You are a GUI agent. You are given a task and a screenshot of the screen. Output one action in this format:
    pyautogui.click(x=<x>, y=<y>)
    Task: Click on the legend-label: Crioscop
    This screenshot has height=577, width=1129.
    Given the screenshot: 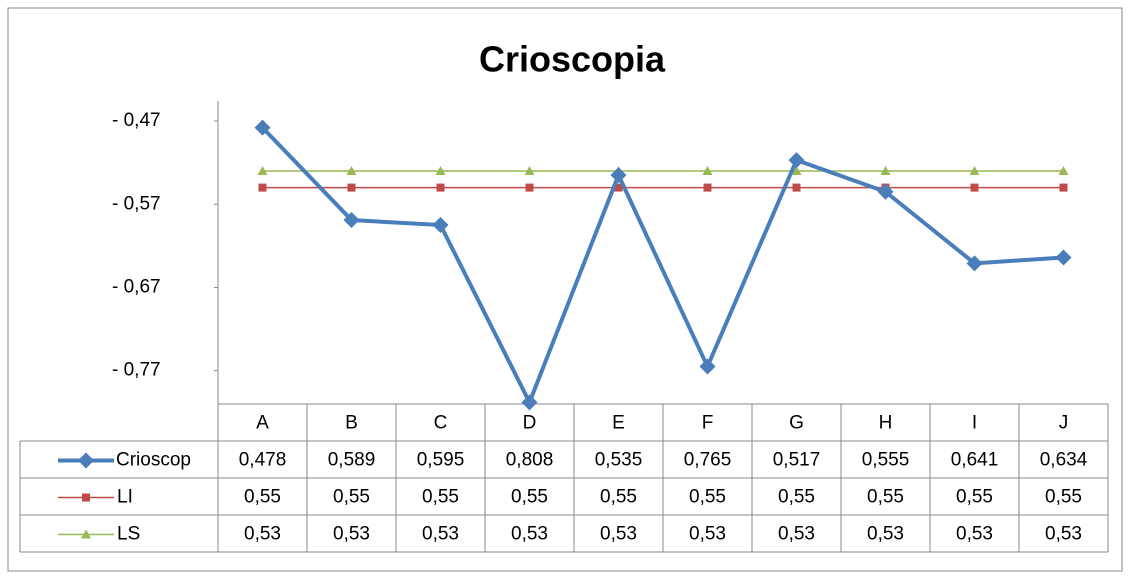 What is the action you would take?
    pyautogui.click(x=153, y=460)
    